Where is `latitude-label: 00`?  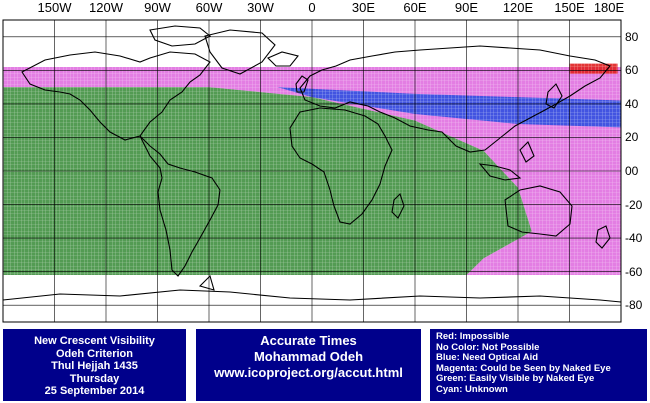 latitude-label: 00 is located at coordinates (632, 171).